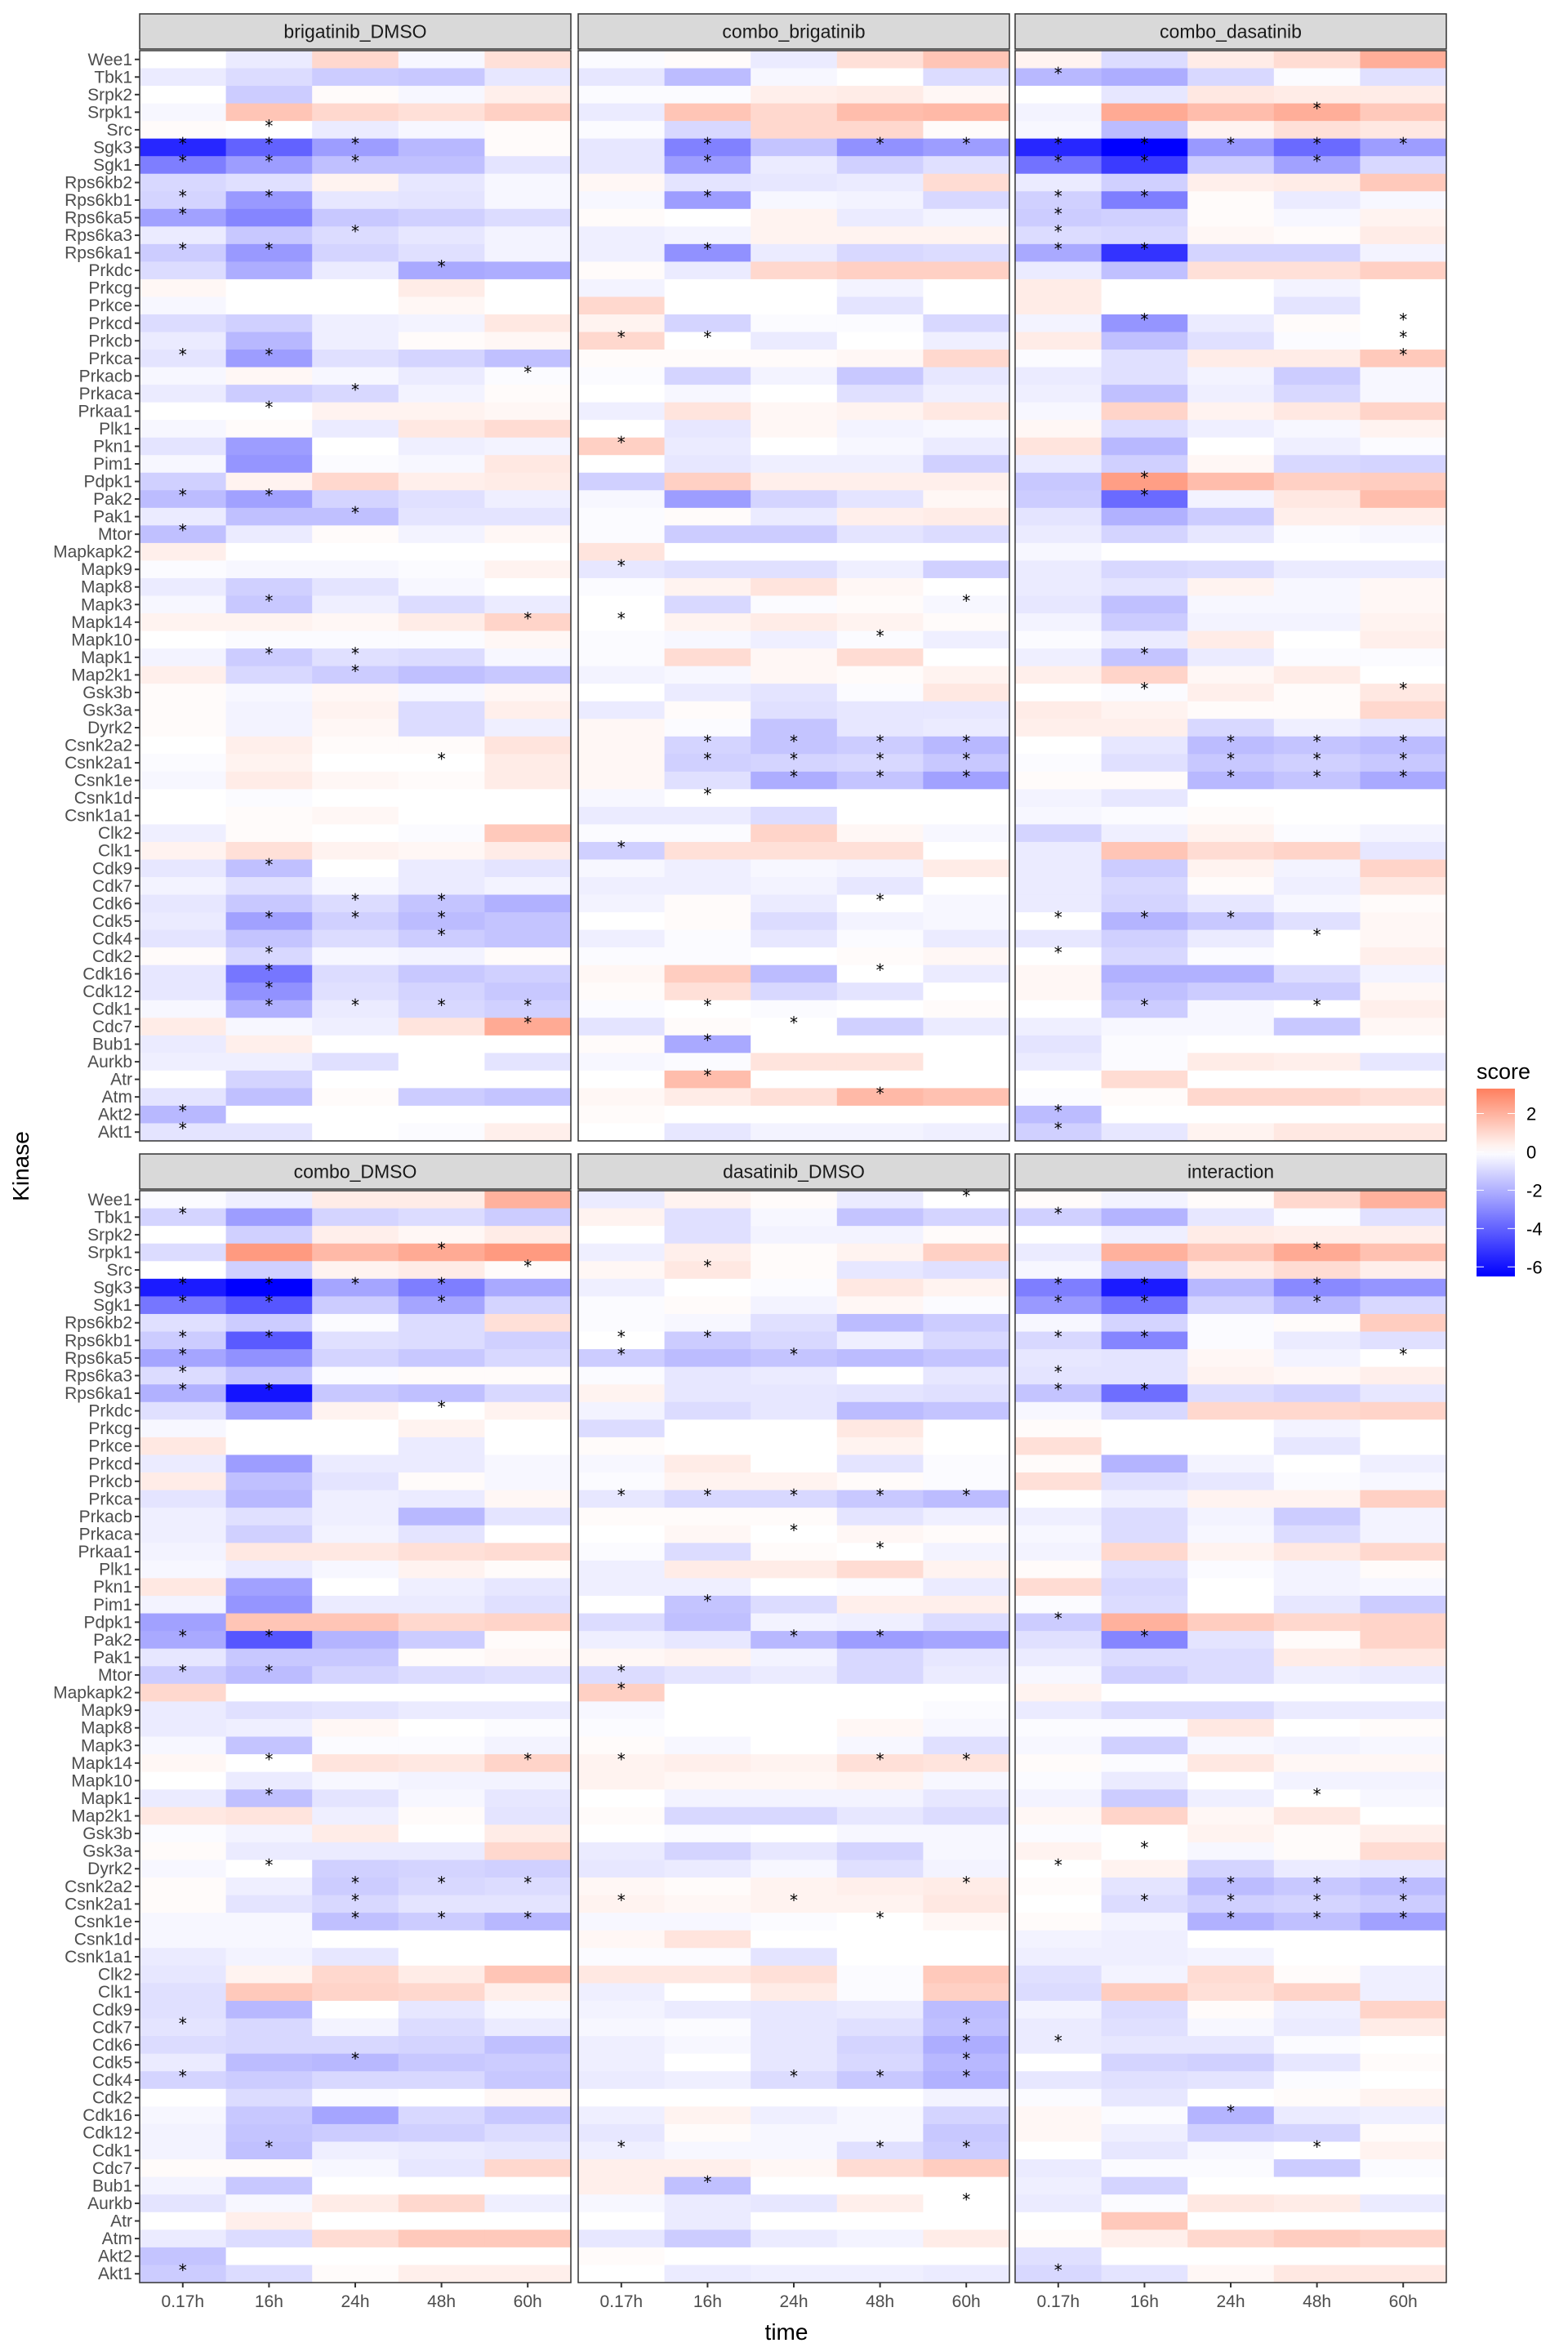 The height and width of the screenshot is (2352, 1568). Describe the element at coordinates (110, 270) in the screenshot. I see `y-tick-label: Prkdc` at that location.